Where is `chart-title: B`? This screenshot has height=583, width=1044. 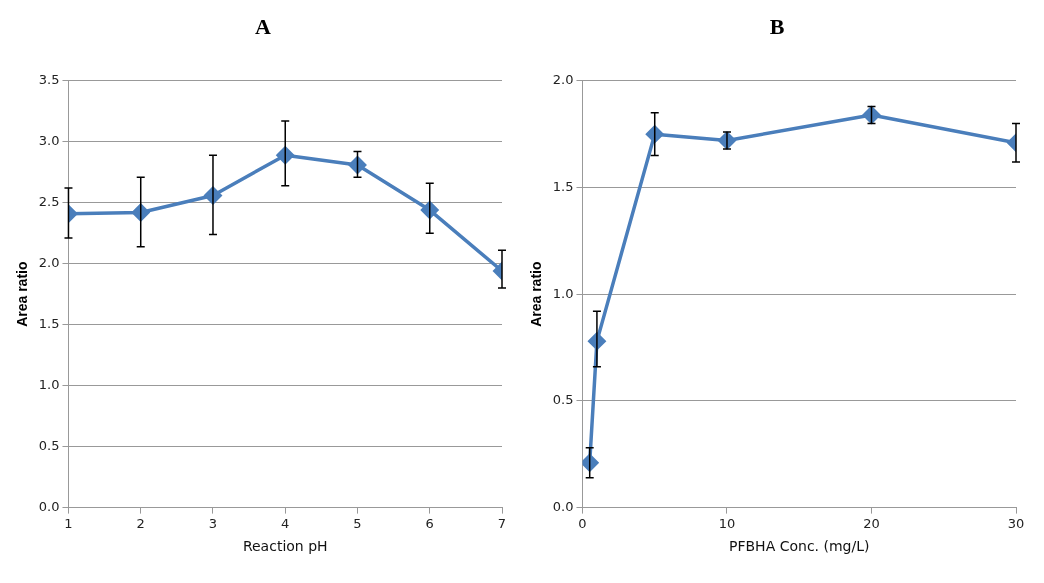 chart-title: B is located at coordinates (777, 27).